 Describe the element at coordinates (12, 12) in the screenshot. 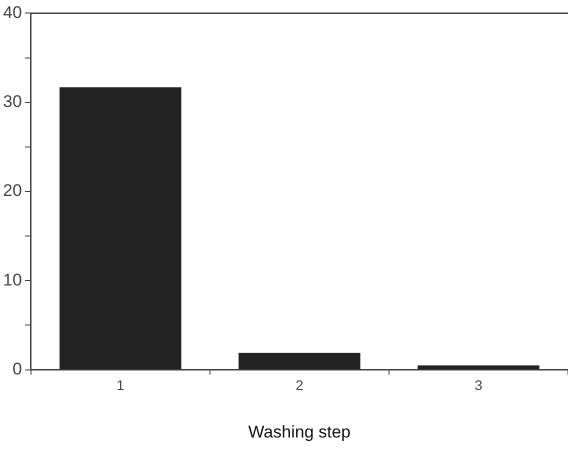

I see `y-tick-label: 40` at that location.